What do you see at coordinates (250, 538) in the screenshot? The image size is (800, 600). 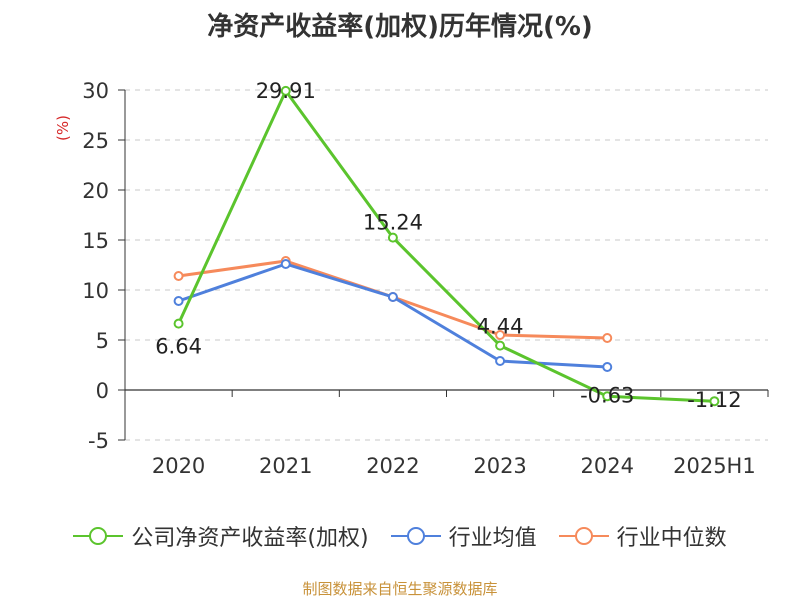 I see `legend-label-company: 公司净资产收益率(加权)` at bounding box center [250, 538].